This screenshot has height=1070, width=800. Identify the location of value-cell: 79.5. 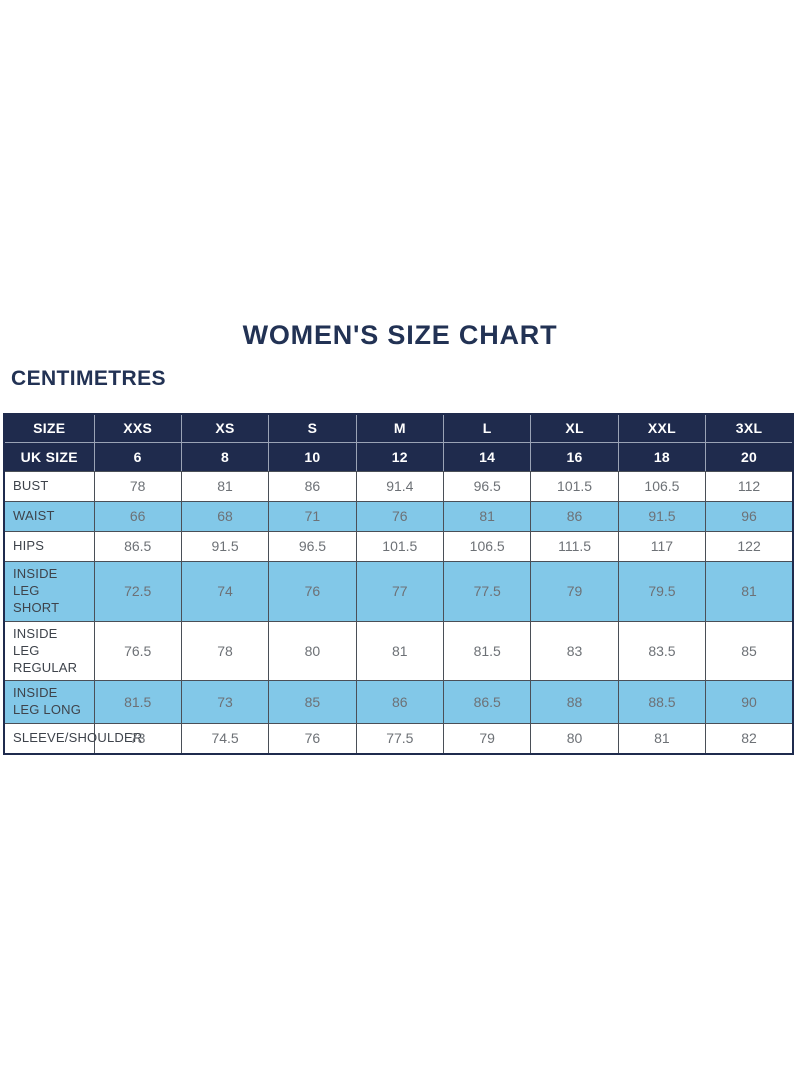
(662, 591).